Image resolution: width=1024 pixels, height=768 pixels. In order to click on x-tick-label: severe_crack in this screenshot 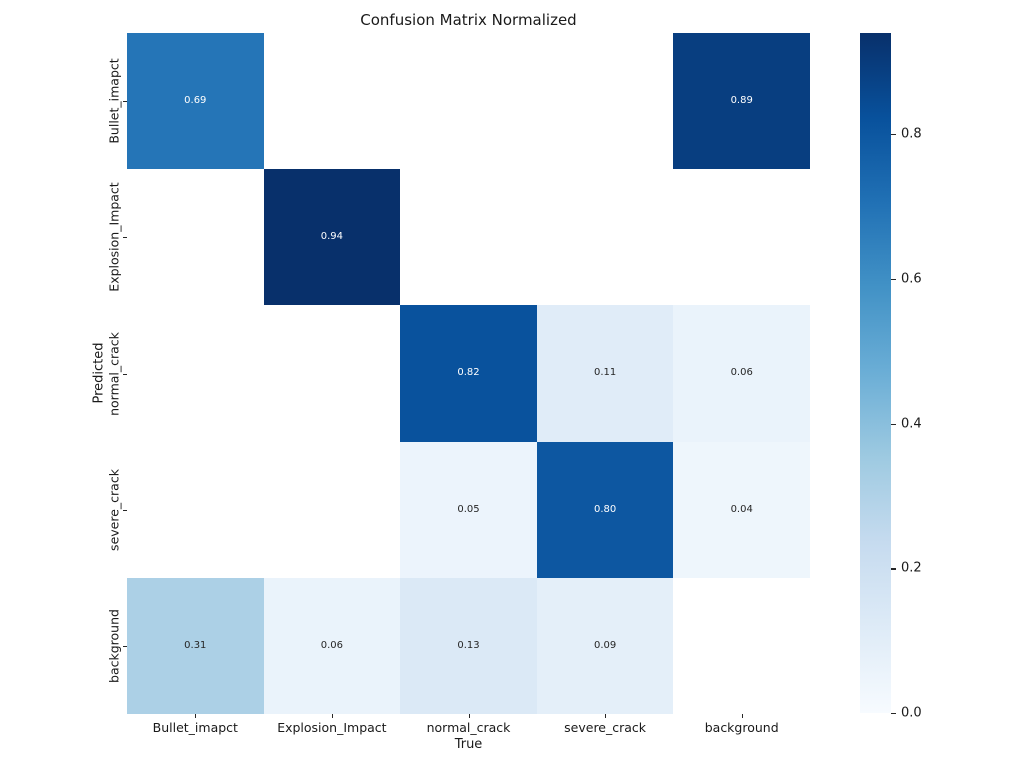, I will do `click(605, 727)`.